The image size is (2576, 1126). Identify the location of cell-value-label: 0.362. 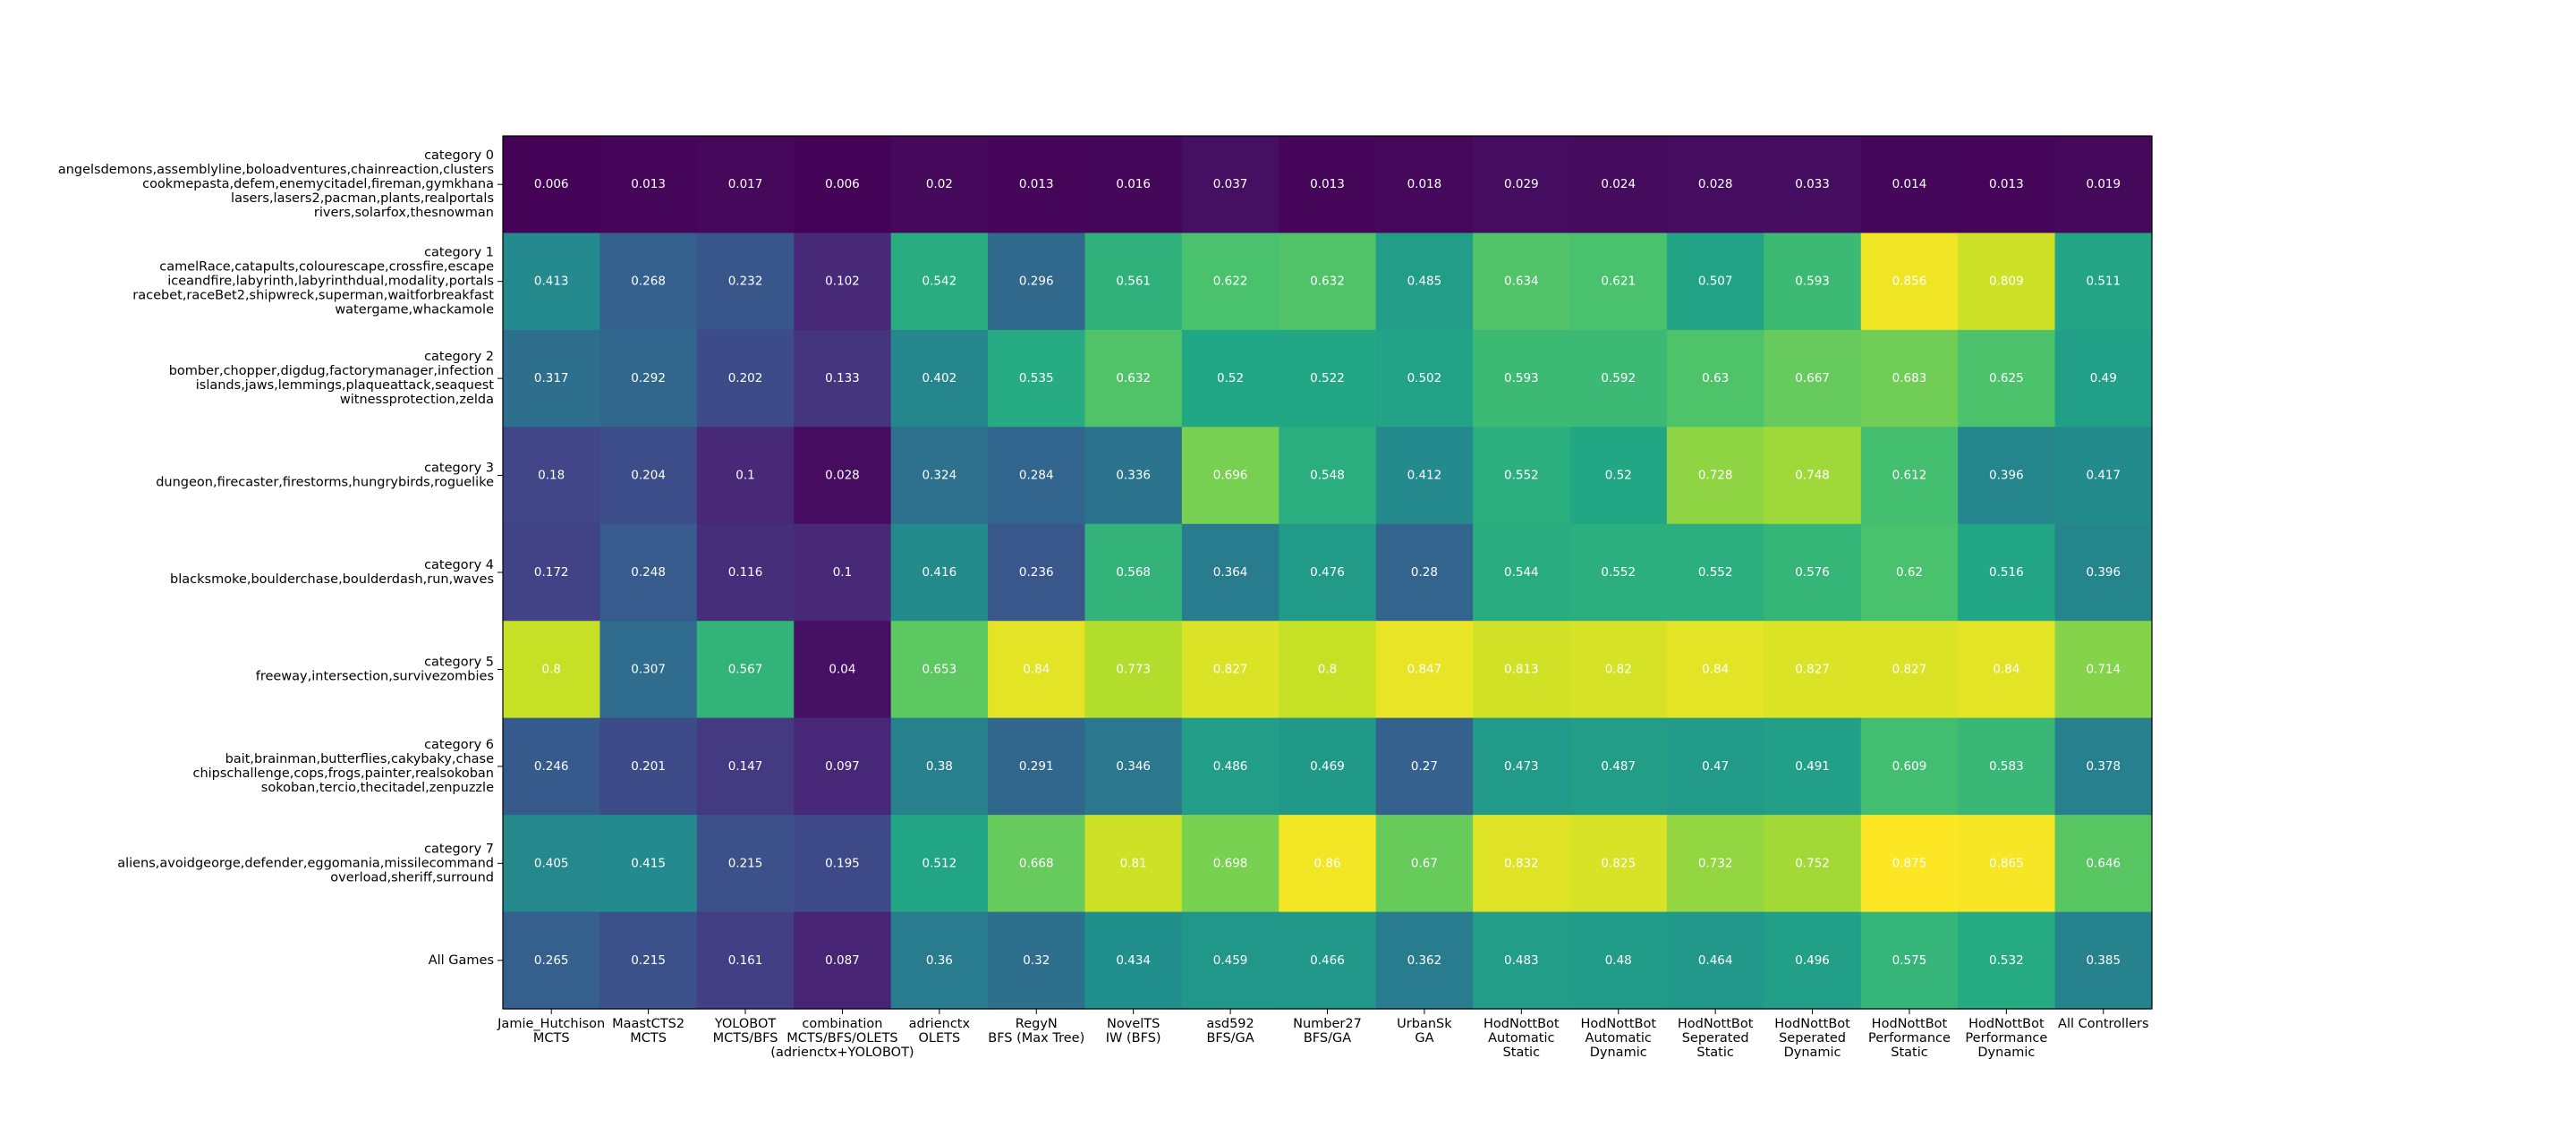
(1424, 960).